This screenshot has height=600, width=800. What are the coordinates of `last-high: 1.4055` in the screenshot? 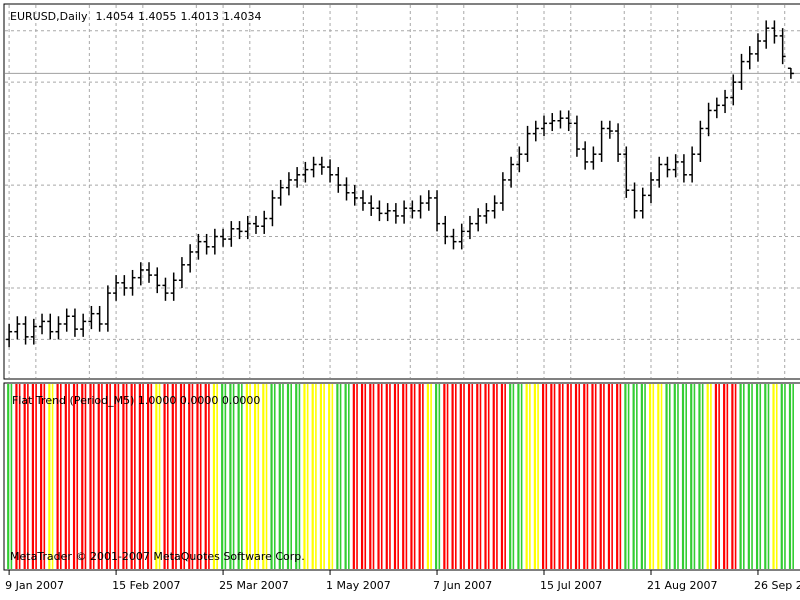 It's located at (157, 16).